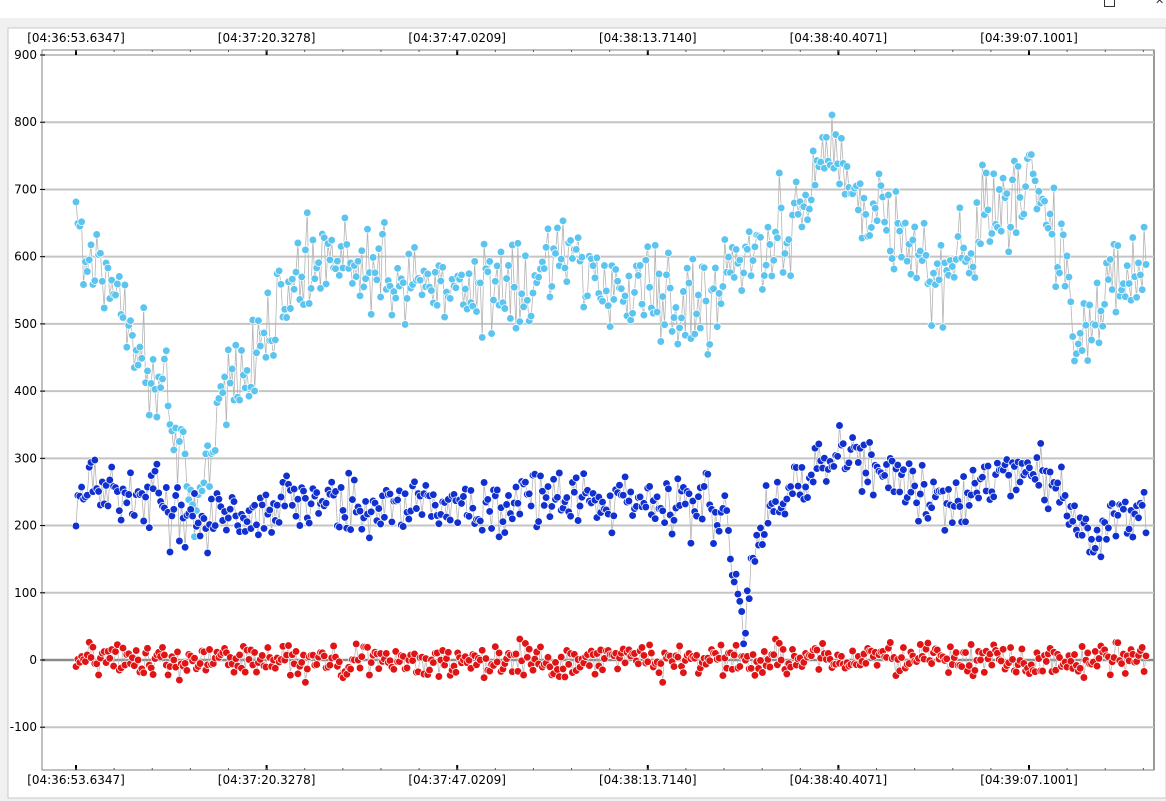  What do you see at coordinates (839, 780) in the screenshot?
I see `x-tick-label-bottom: [04:38:40.4071]` at bounding box center [839, 780].